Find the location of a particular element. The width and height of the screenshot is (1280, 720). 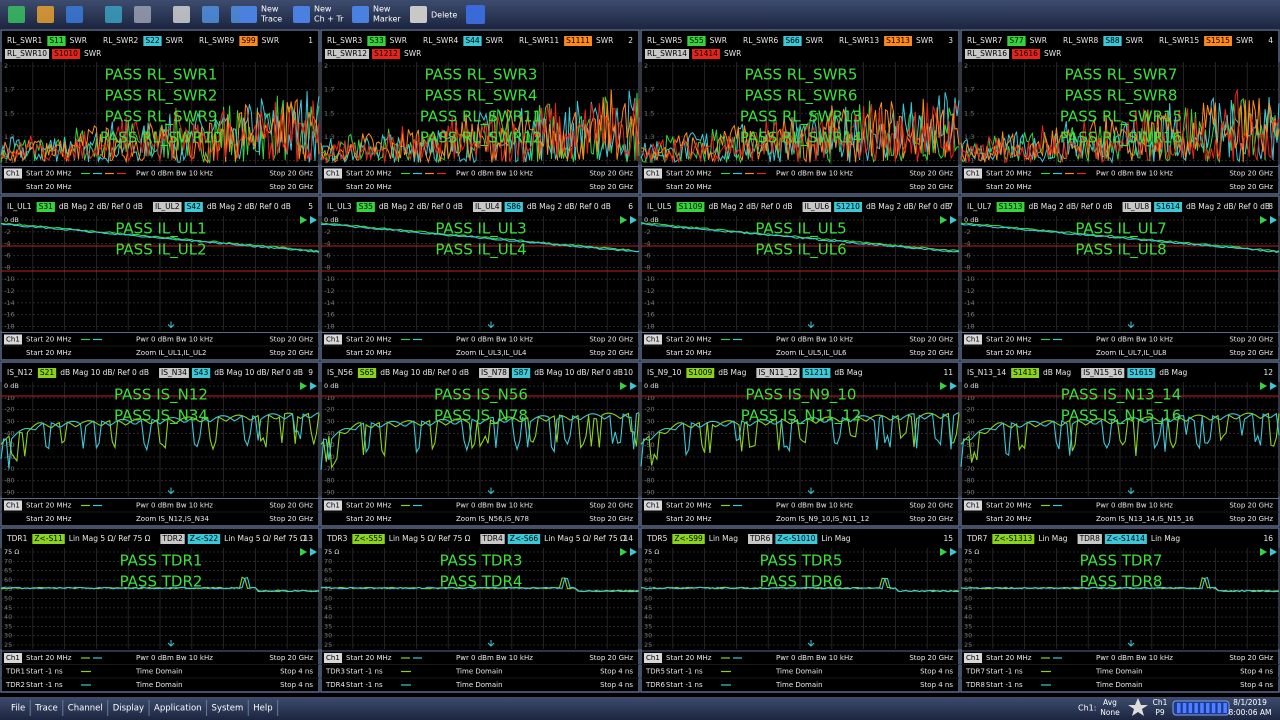

trace-name: RL_SWR14 is located at coordinates (667, 53).